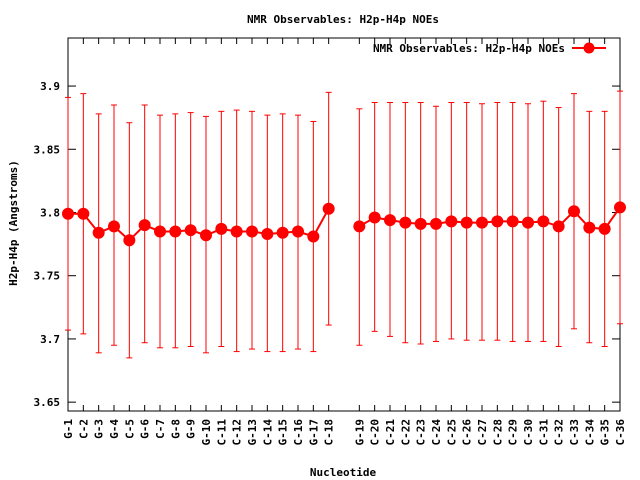 The width and height of the screenshot is (640, 480). What do you see at coordinates (50, 339) in the screenshot?
I see `y-tick-label: 3.7` at bounding box center [50, 339].